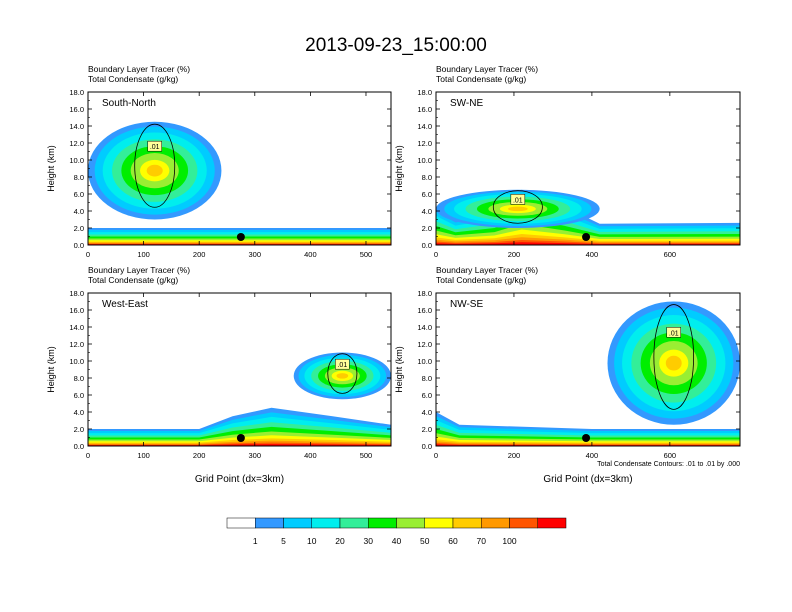 Image resolution: width=792 pixels, height=612 pixels. I want to click on colorbar-label: 30, so click(369, 541).